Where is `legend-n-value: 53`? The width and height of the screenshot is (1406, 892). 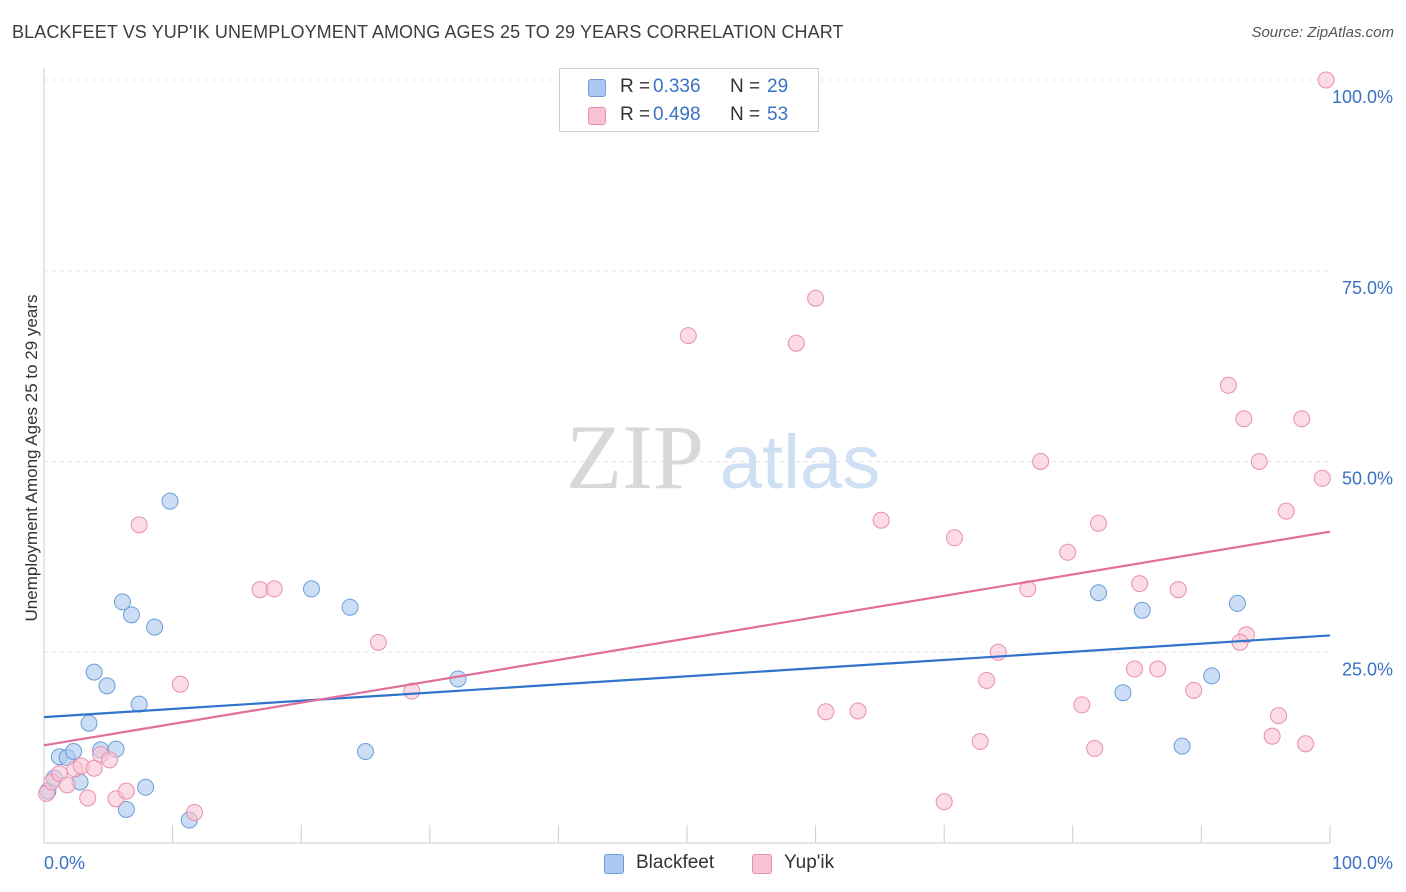
legend-n-value: 53 is located at coordinates (778, 114).